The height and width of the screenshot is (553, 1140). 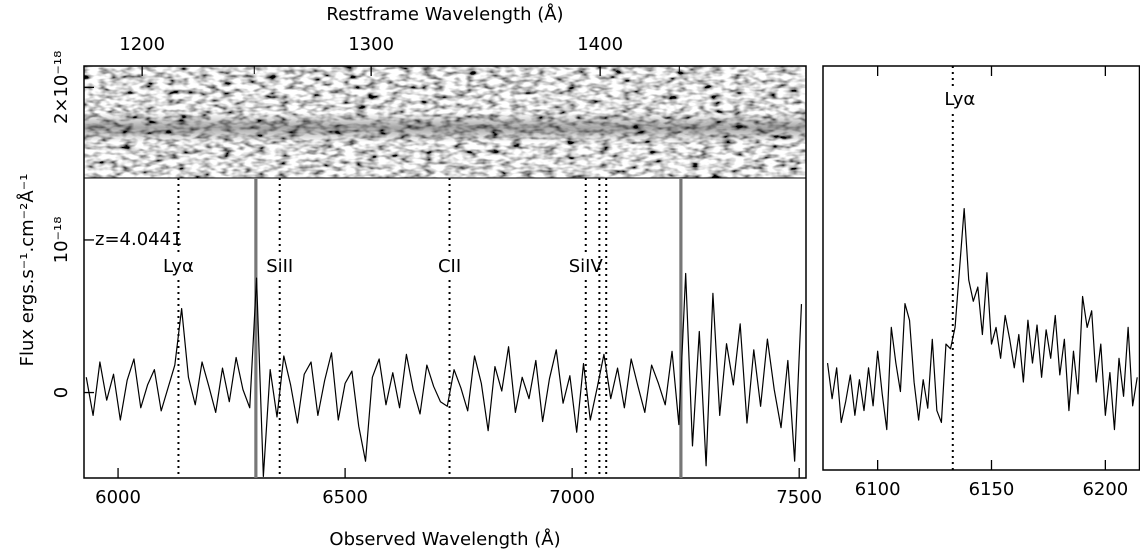 What do you see at coordinates (572, 497) in the screenshot?
I see `x-tick-label: 7000` at bounding box center [572, 497].